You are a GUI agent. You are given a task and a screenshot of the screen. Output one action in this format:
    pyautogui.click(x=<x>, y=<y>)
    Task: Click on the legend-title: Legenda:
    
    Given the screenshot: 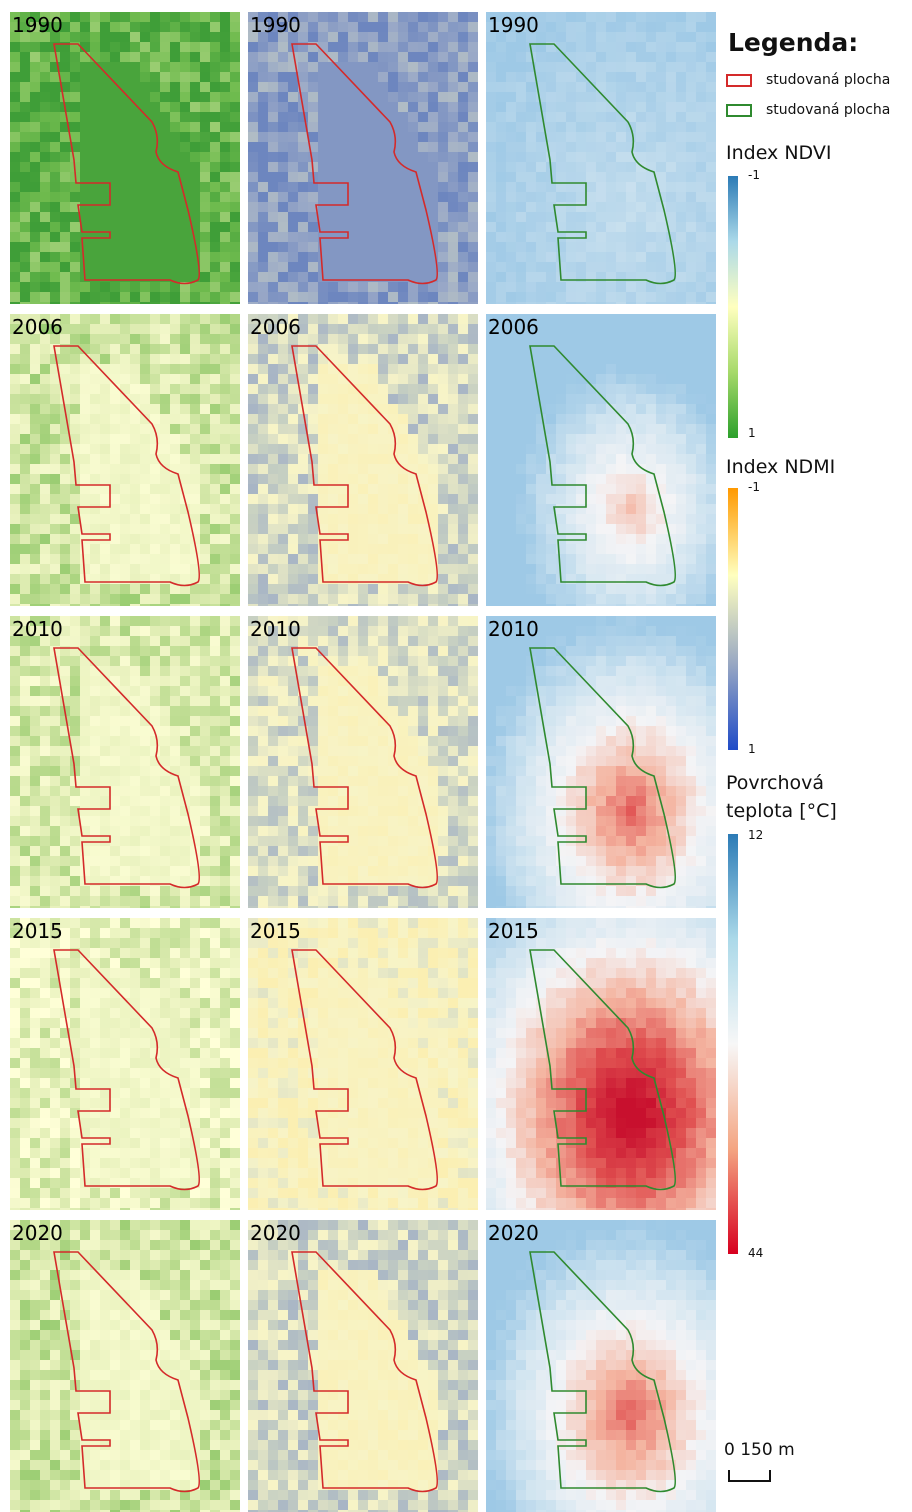 What is the action you would take?
    pyautogui.click(x=793, y=42)
    